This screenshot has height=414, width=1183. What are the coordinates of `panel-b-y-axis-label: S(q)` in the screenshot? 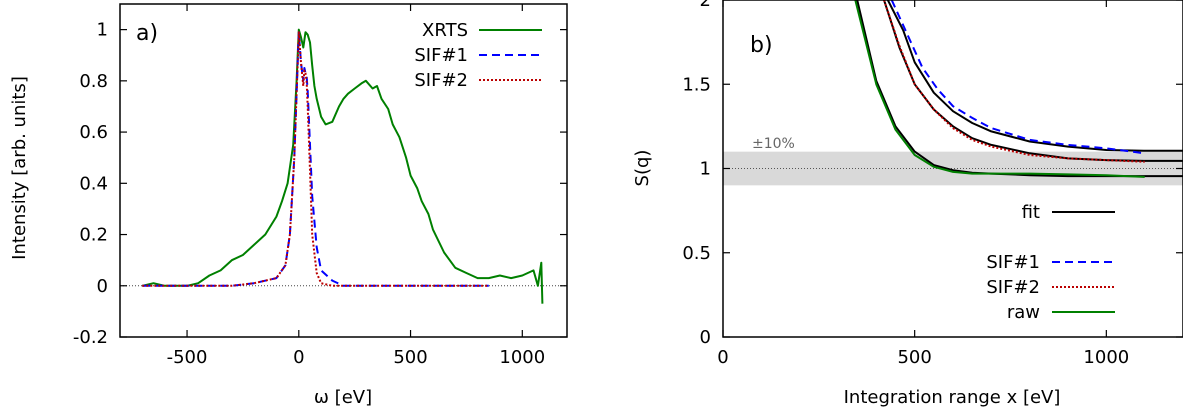 It's located at (642, 168).